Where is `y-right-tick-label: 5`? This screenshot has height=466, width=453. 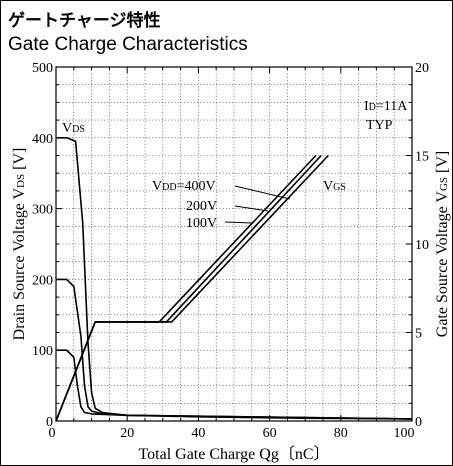 y-right-tick-label: 5 is located at coordinates (418, 334).